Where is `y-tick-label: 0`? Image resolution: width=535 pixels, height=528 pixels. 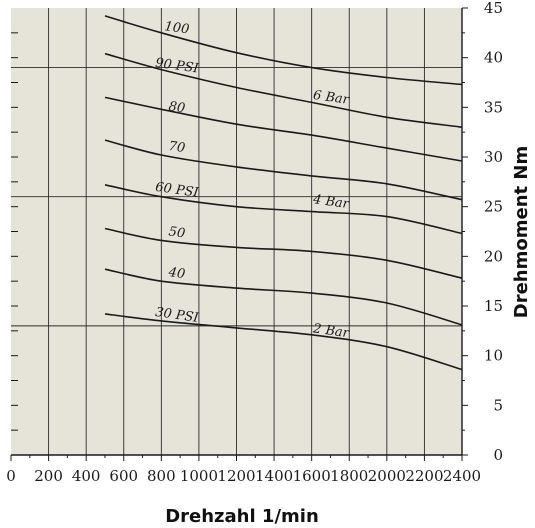
y-tick-label: 0 is located at coordinates (498, 455).